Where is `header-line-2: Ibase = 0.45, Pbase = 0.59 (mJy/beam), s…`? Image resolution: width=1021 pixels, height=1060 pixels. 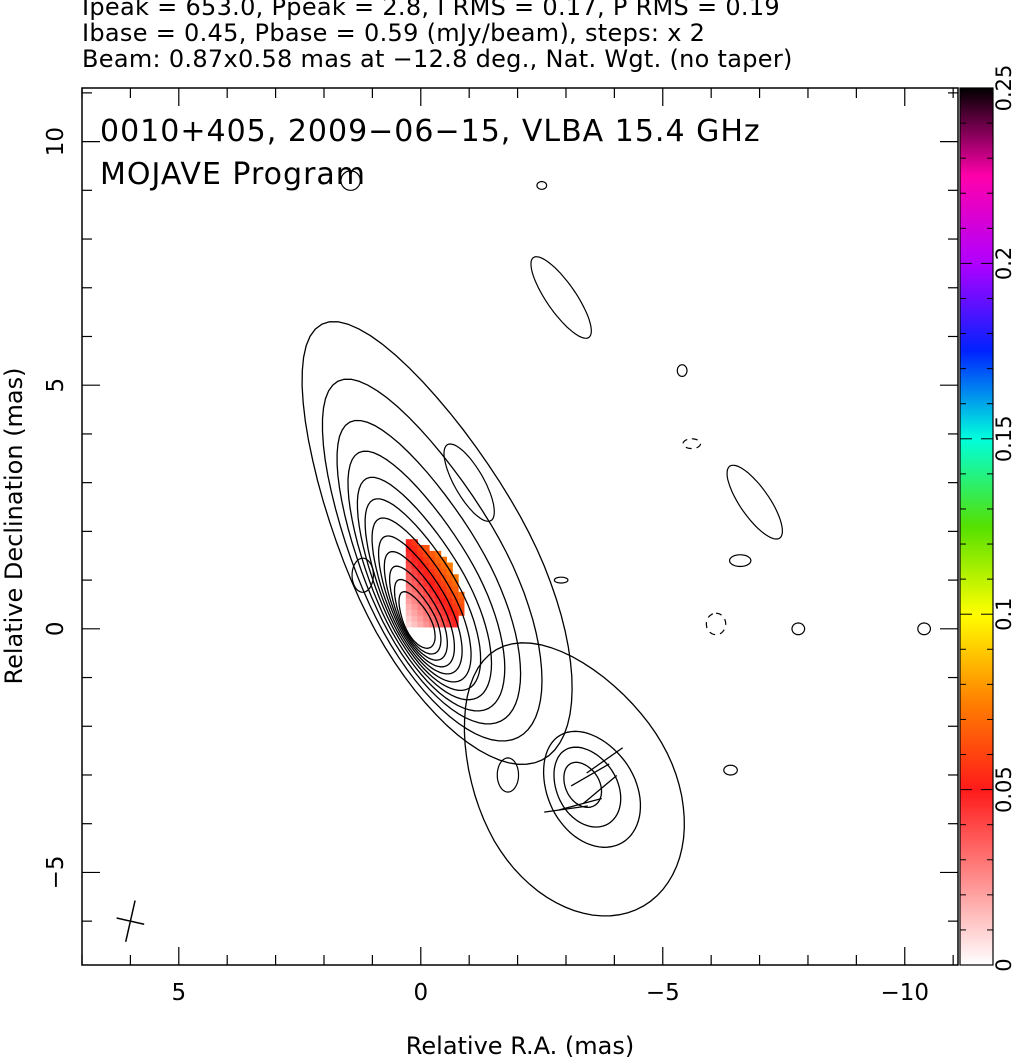 header-line-2: Ibase = 0.45, Pbase = 0.59 (mJy/beam), s… is located at coordinates (394, 33).